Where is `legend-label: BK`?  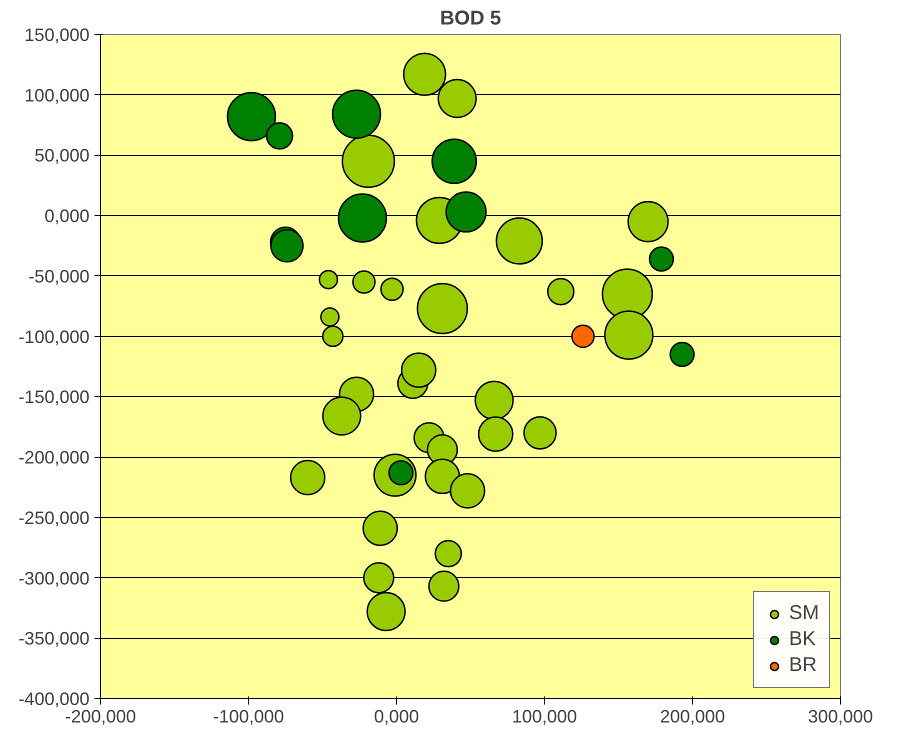 legend-label: BK is located at coordinates (802, 639).